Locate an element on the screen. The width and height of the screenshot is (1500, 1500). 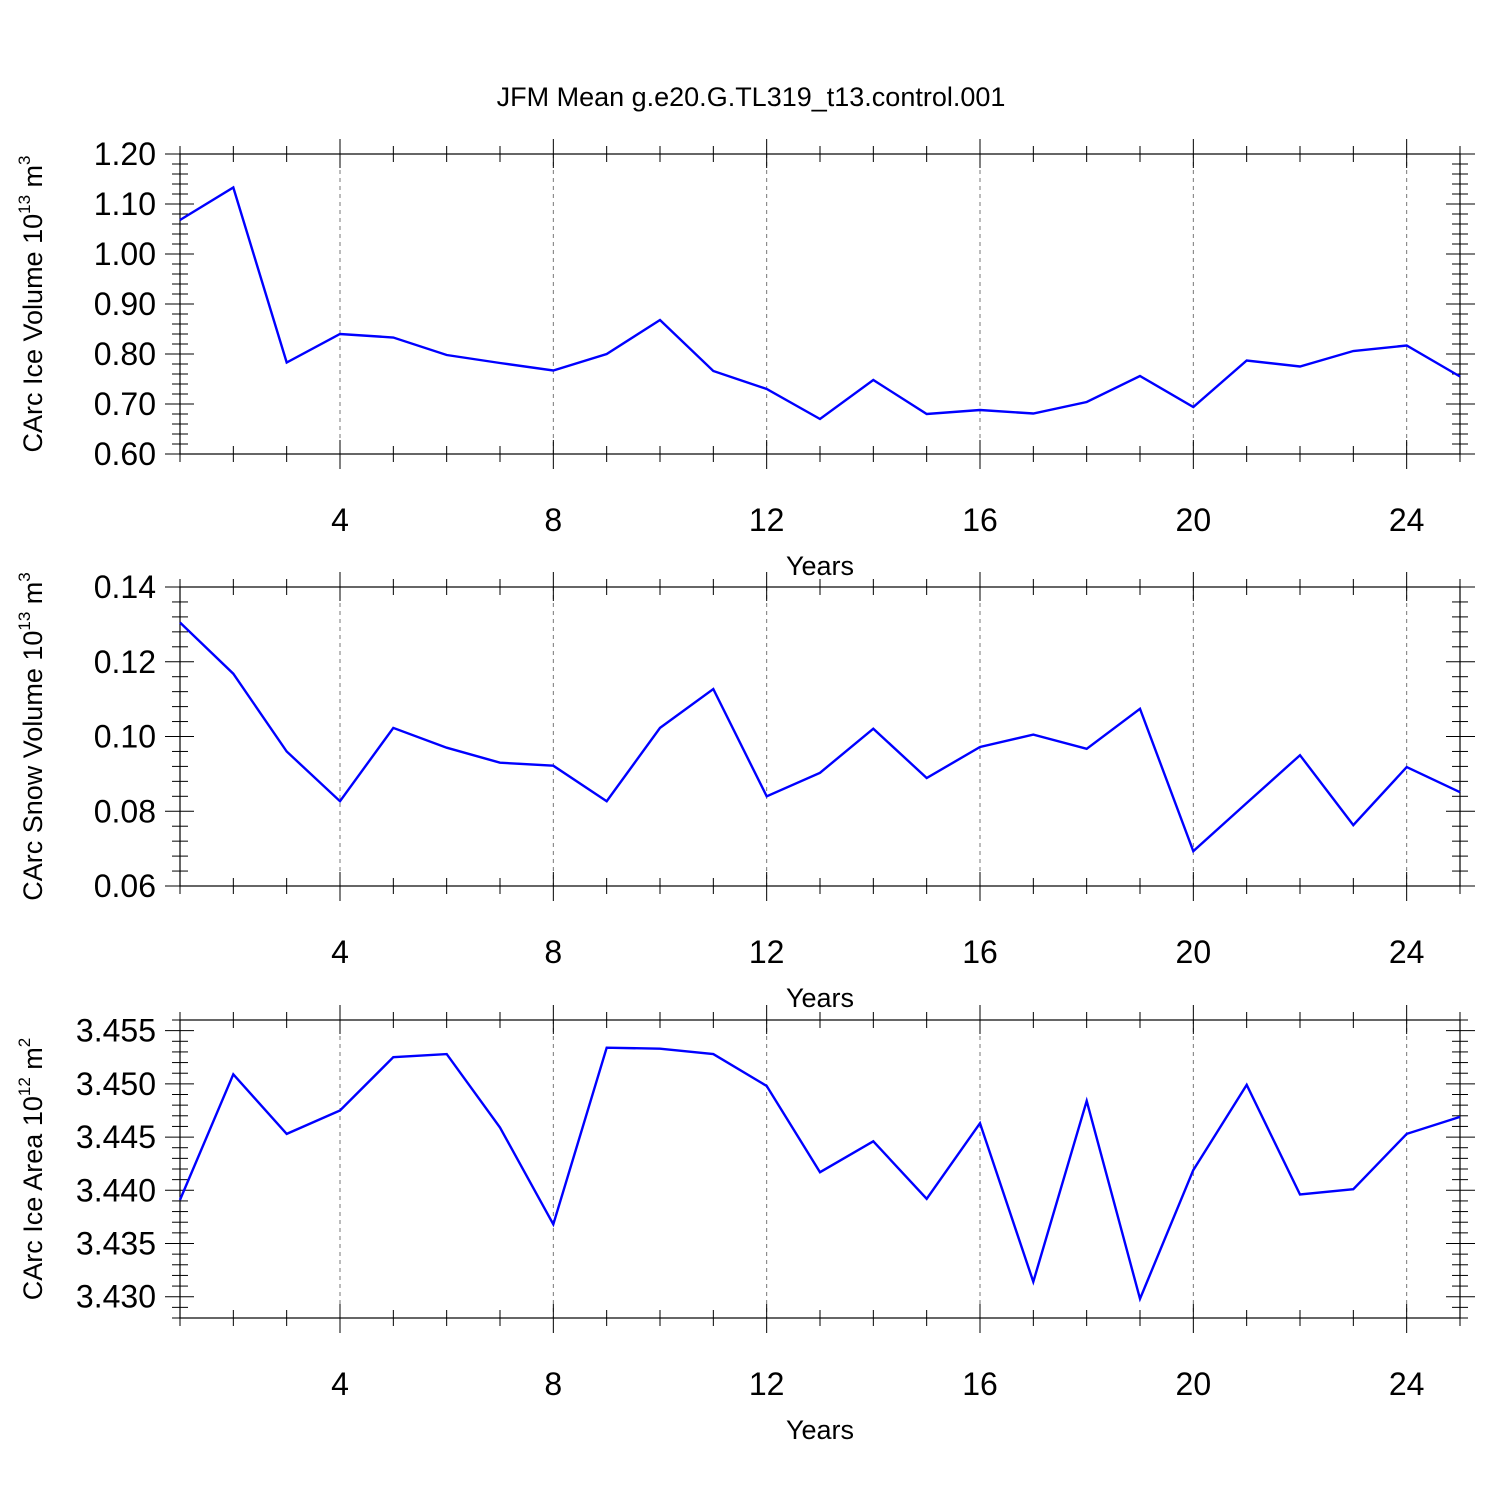
y-tick-label: 0.06 is located at coordinates (125, 886).